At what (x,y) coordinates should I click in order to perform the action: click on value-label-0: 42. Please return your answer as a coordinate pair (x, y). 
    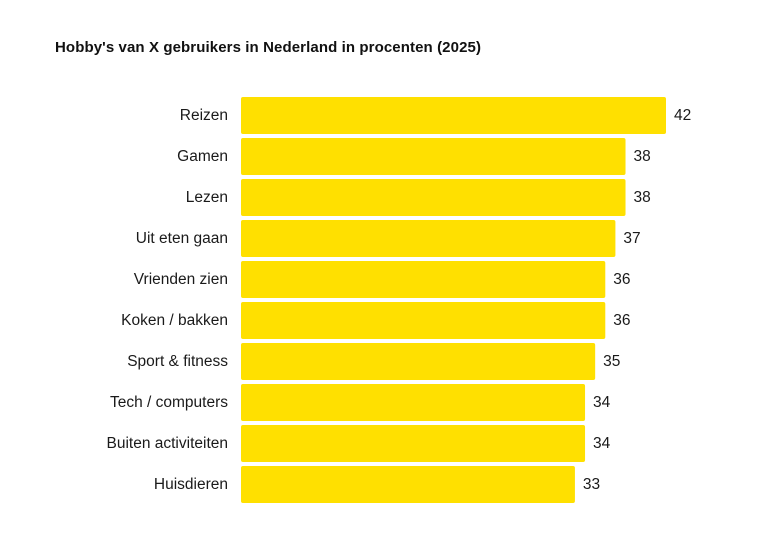
    Looking at the image, I should click on (682, 115).